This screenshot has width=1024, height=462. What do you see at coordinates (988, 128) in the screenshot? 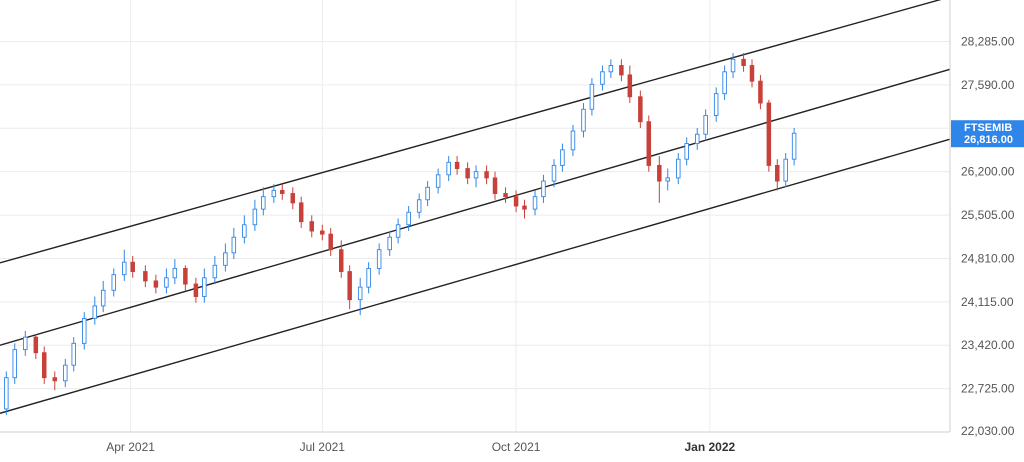
I see `price-badge-symbol: FTSEMIB` at bounding box center [988, 128].